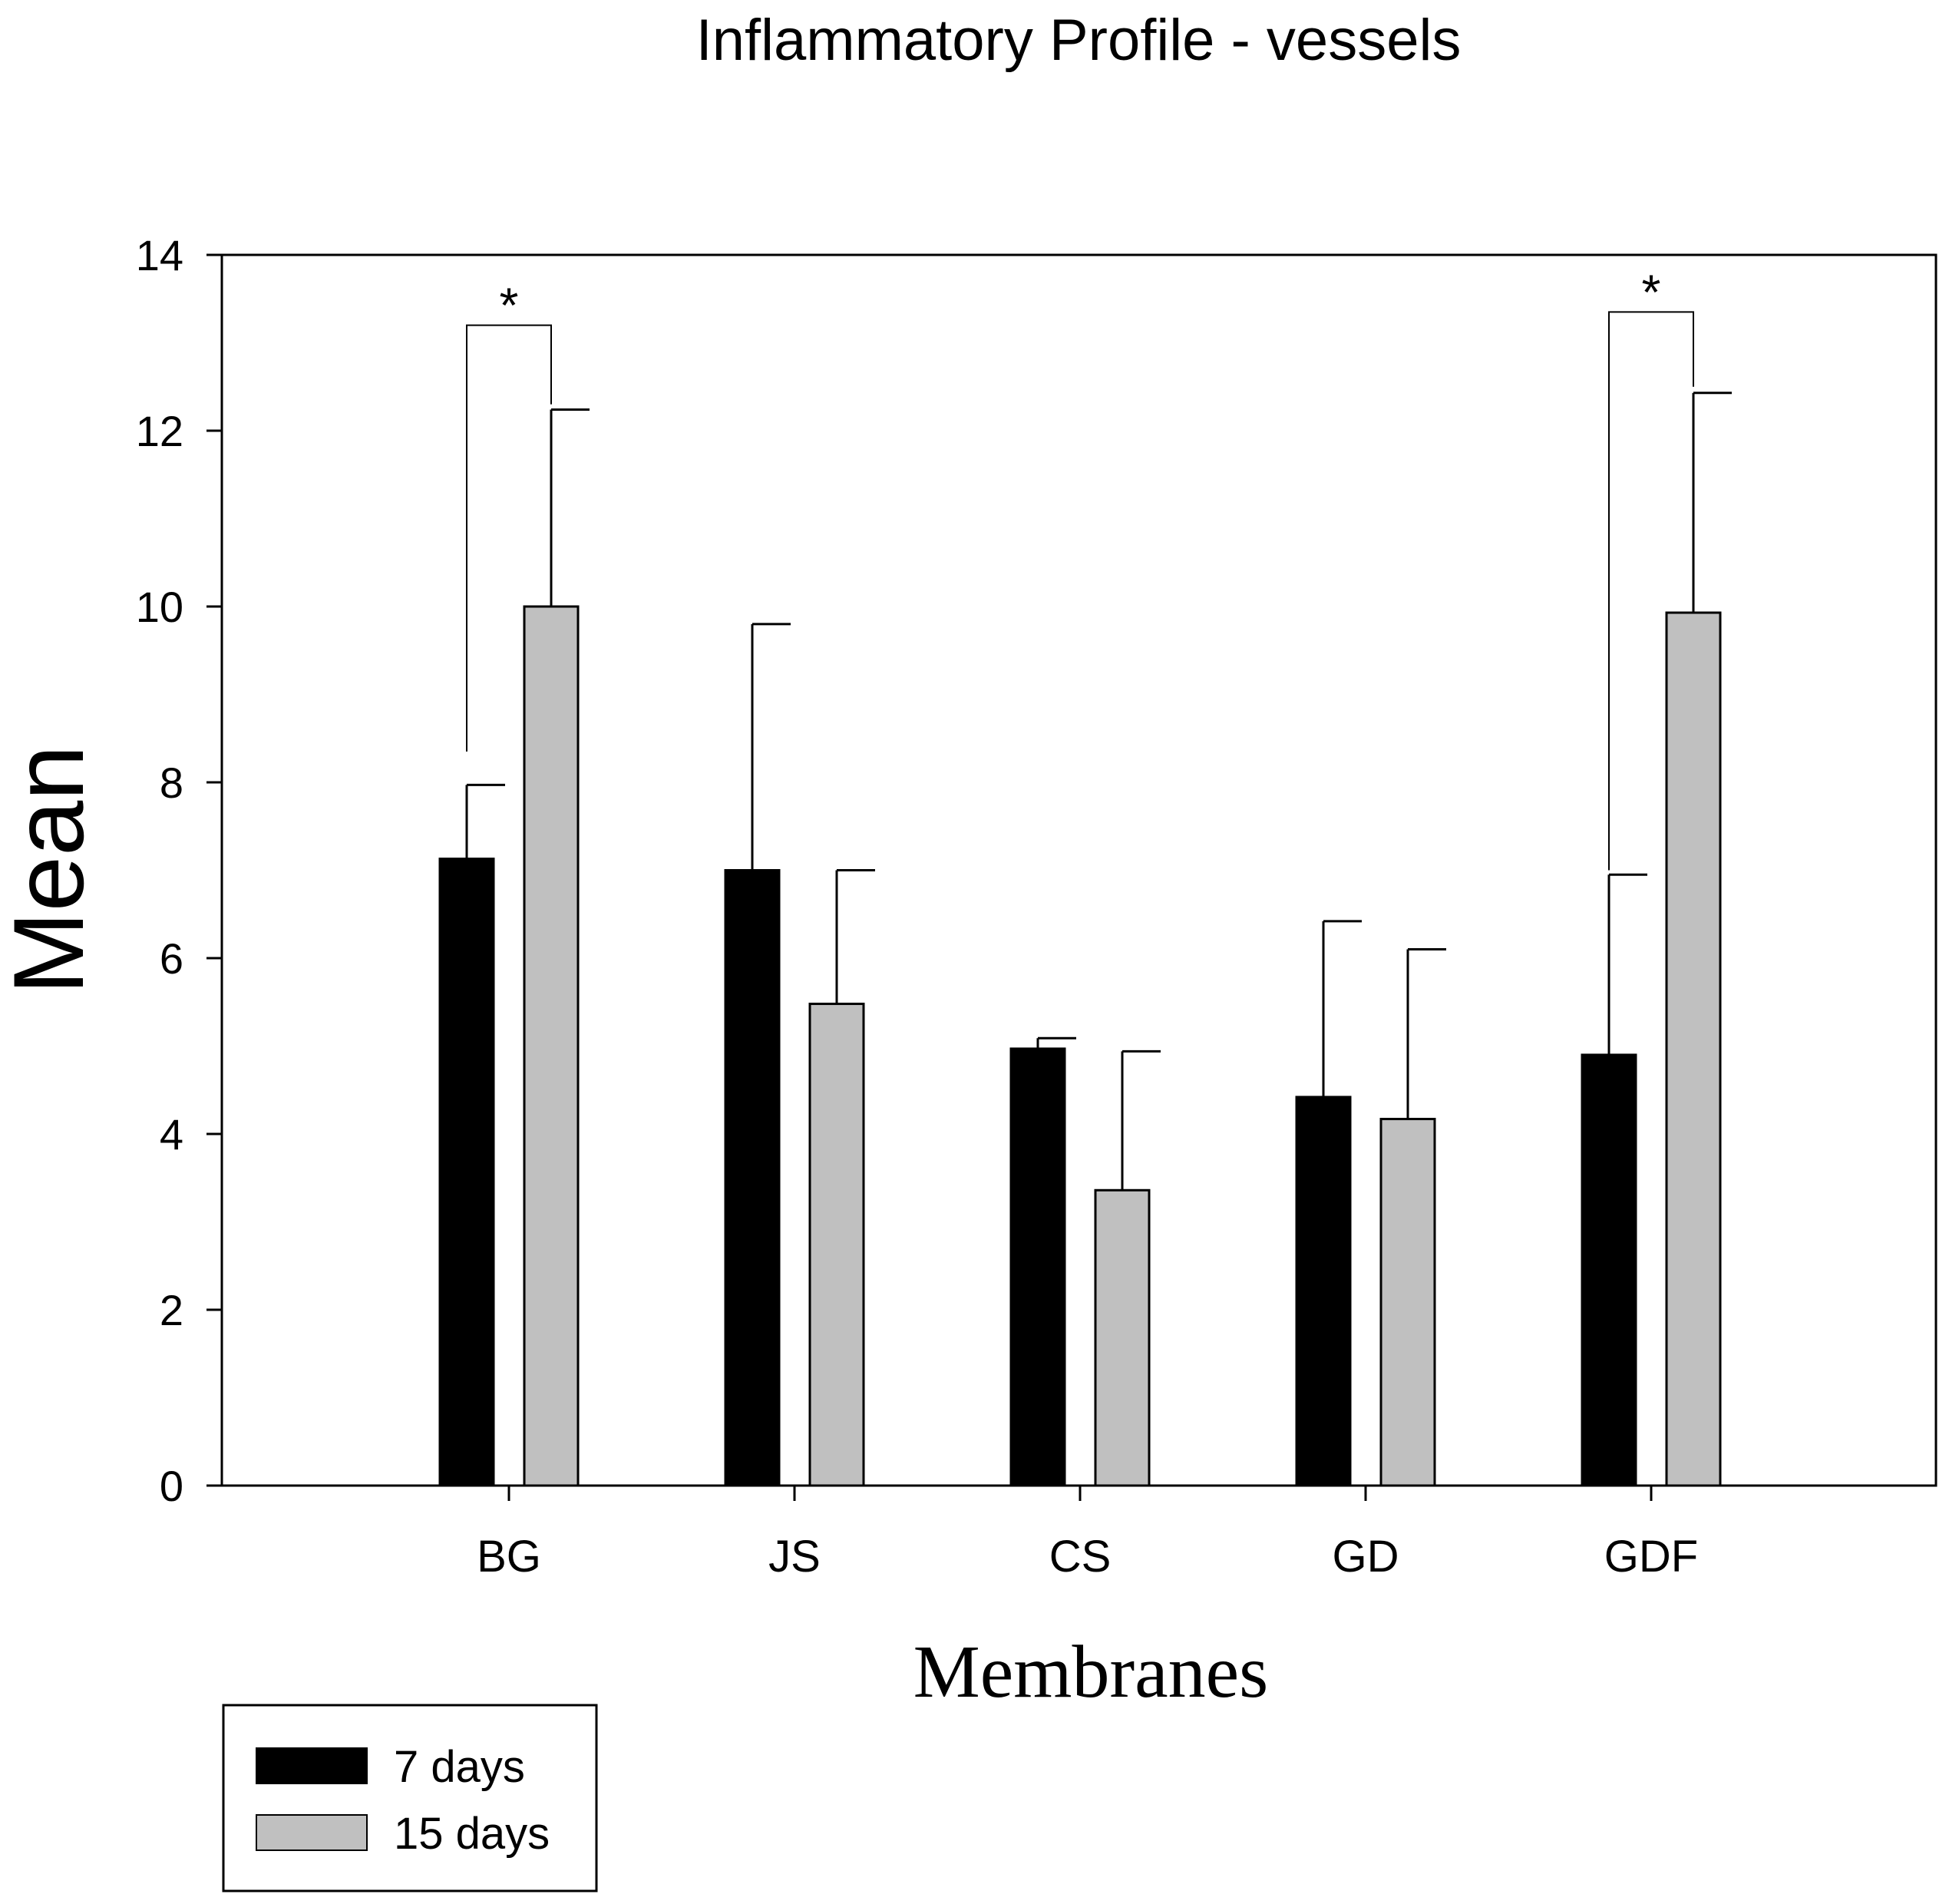  I want to click on bar-bg-7-days, so click(466, 1172).